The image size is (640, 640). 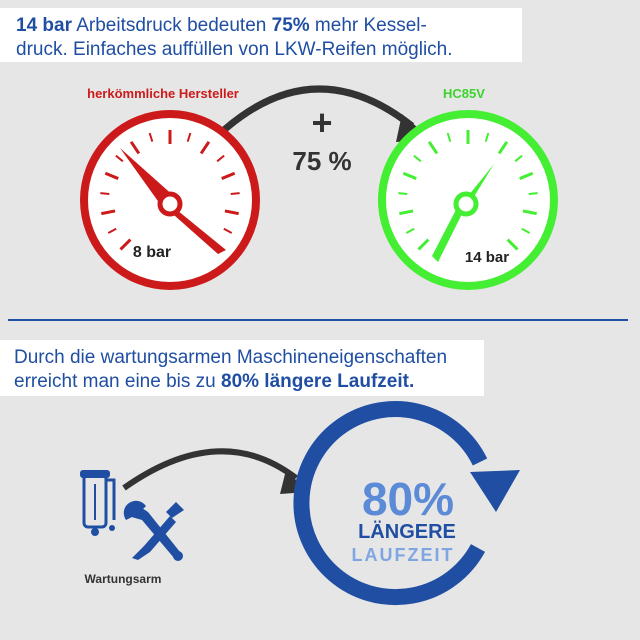 What do you see at coordinates (464, 93) in the screenshot?
I see `right-gauge-title: HC85V` at bounding box center [464, 93].